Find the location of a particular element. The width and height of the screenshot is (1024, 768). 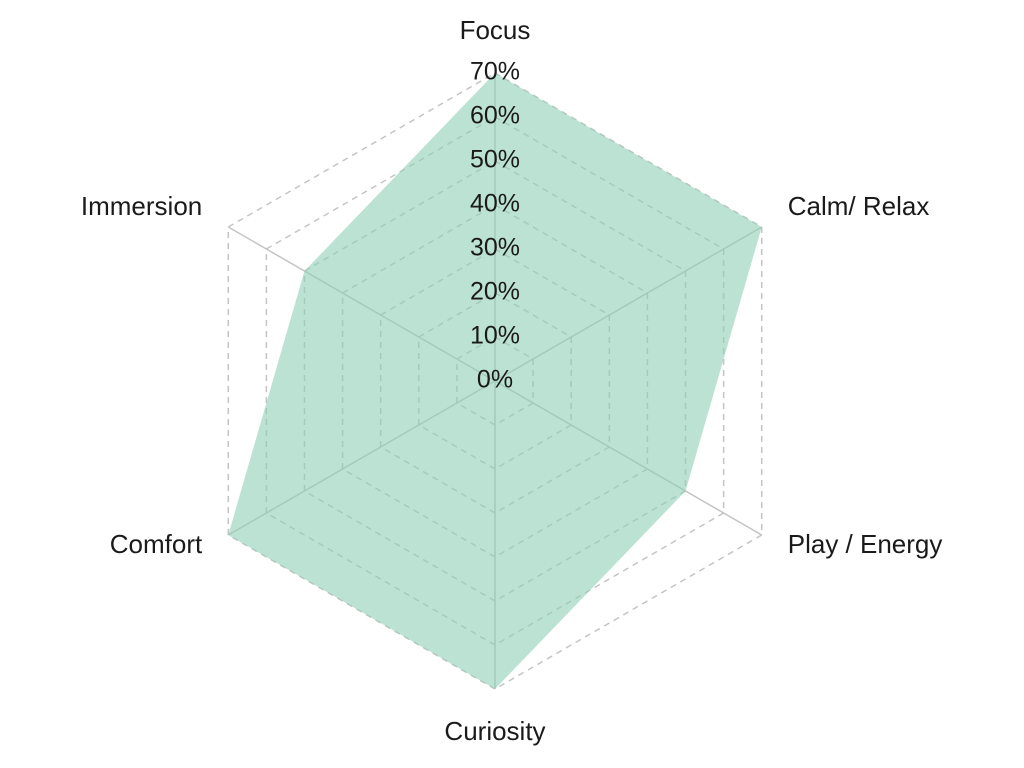

r-tick-label: 10% is located at coordinates (495, 336).